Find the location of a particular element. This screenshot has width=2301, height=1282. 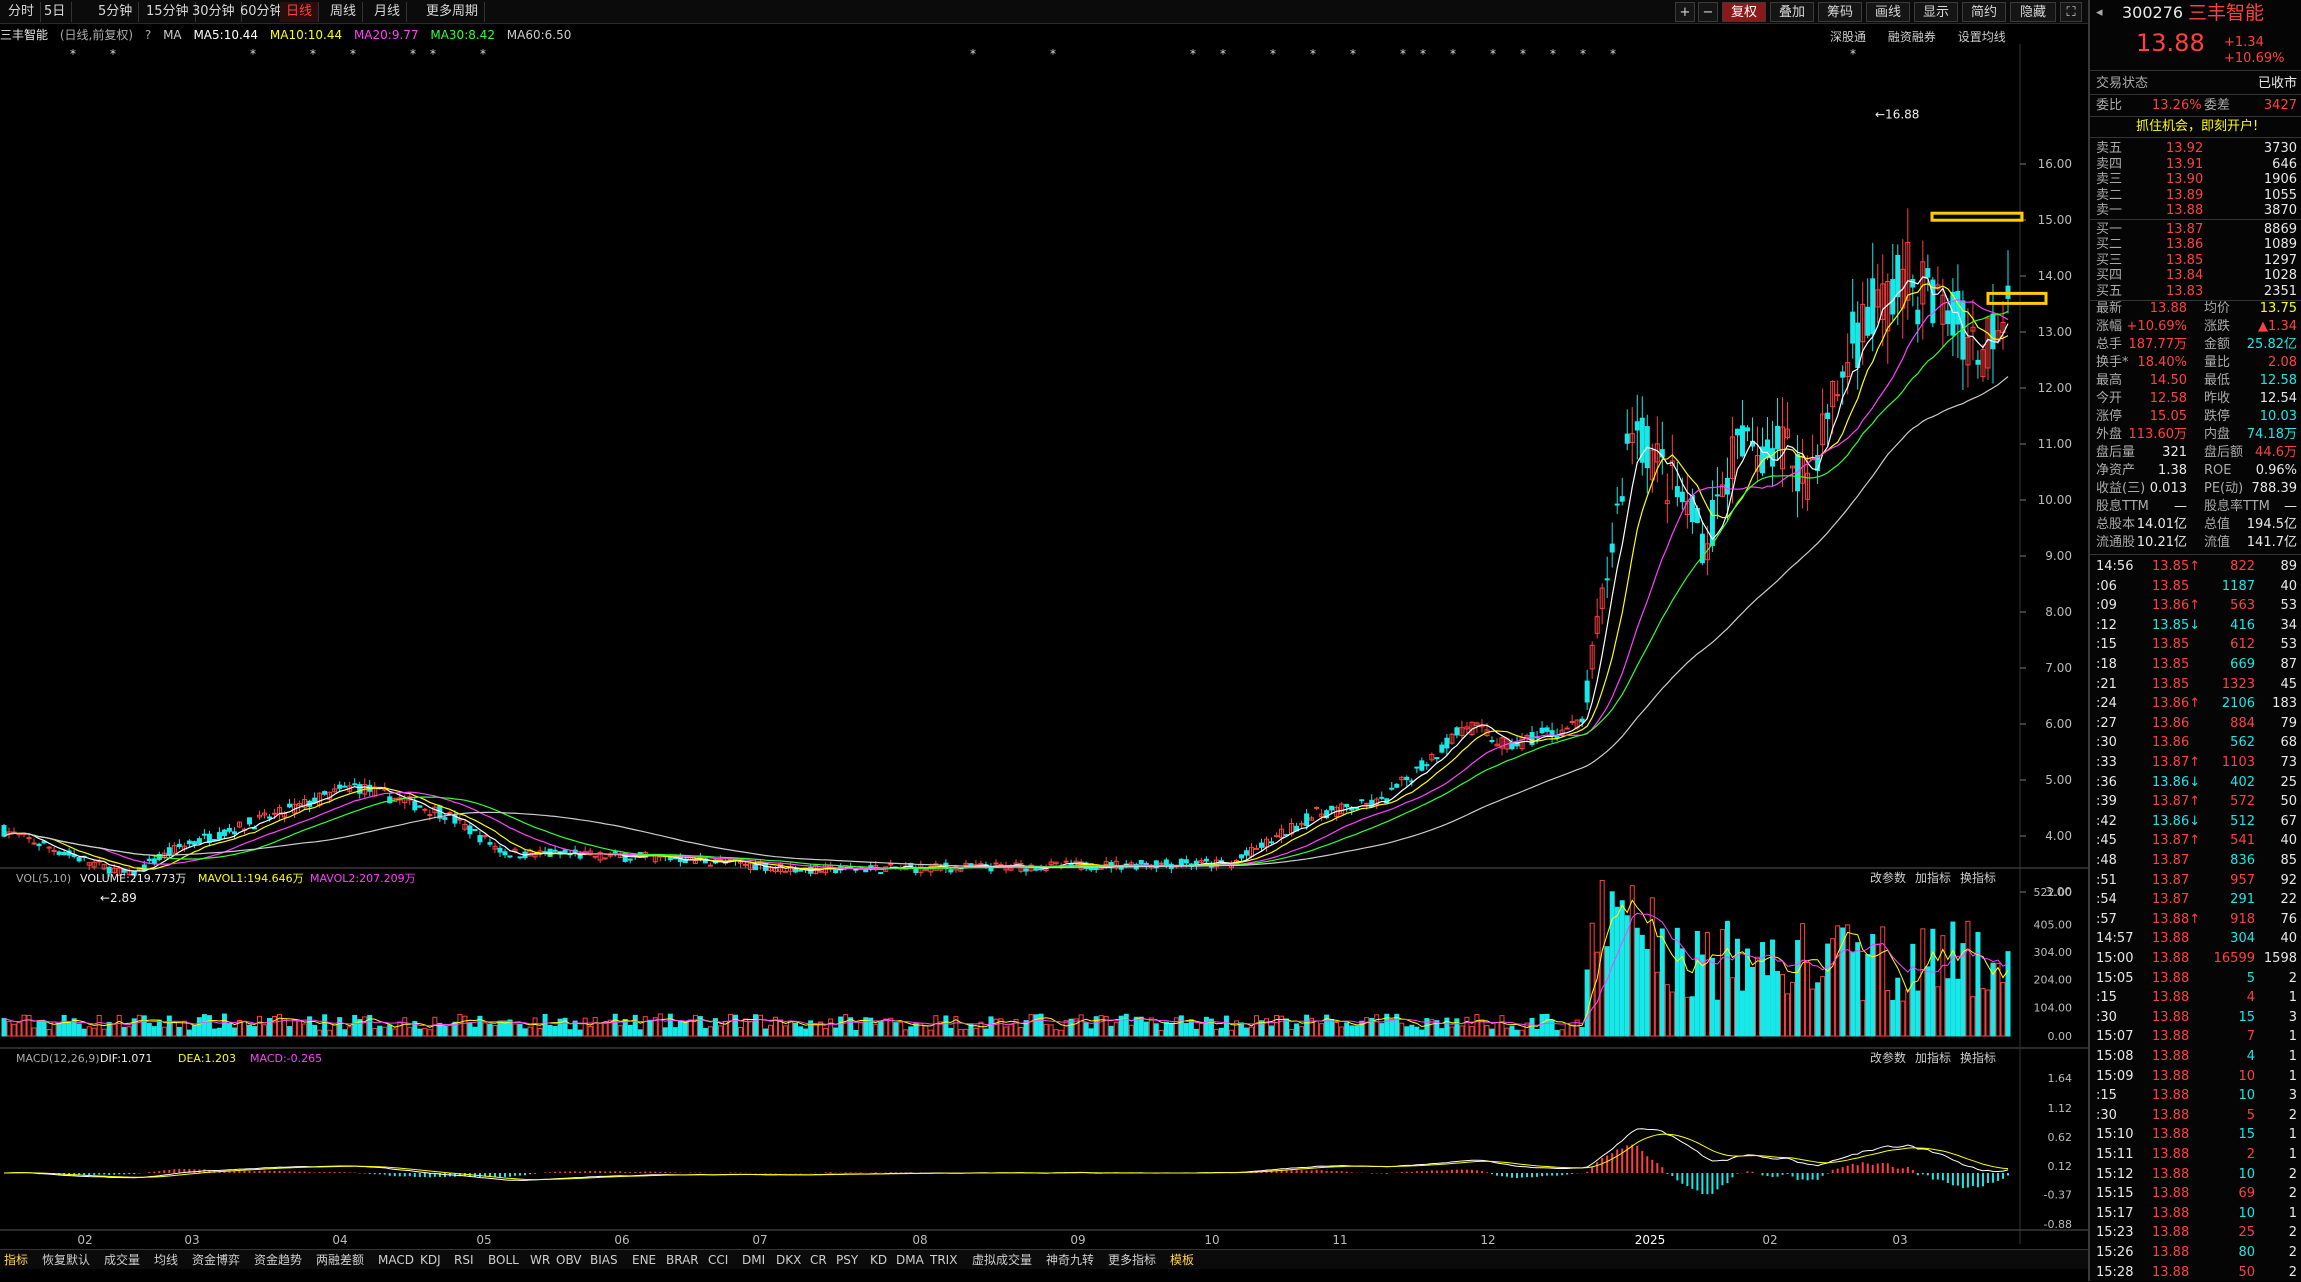

indicator-tab-17: DMI is located at coordinates (754, 1260).